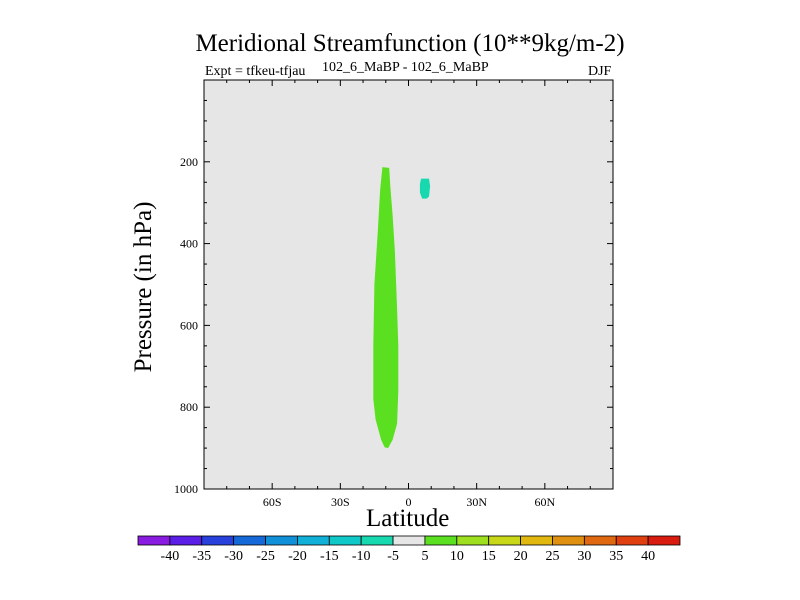  What do you see at coordinates (457, 556) in the screenshot?
I see `colorbar-label: 10` at bounding box center [457, 556].